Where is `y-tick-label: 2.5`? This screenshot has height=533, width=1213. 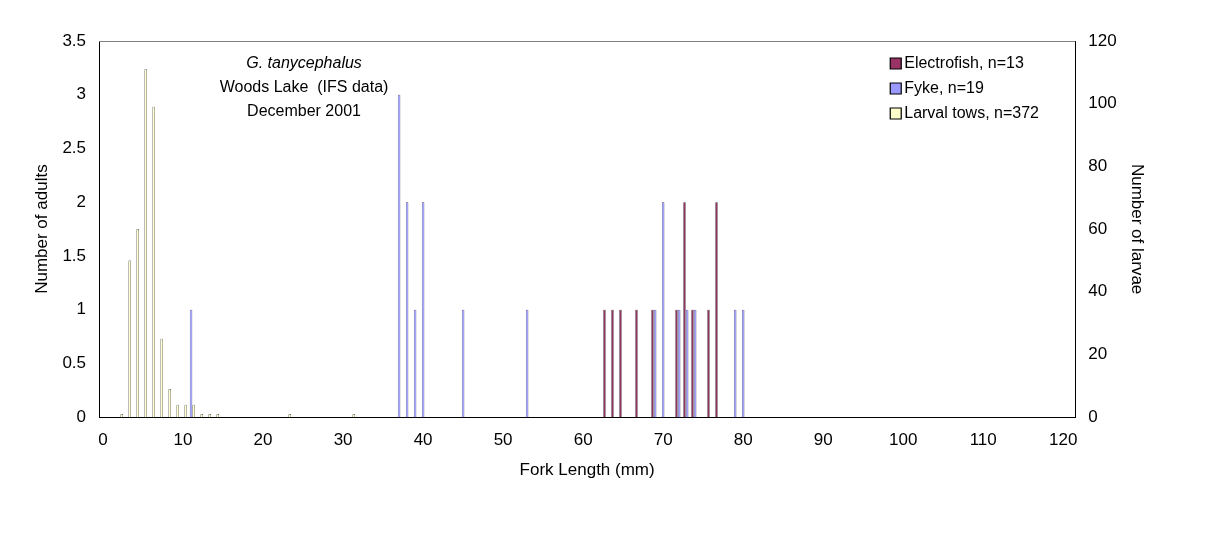
y-tick-label: 2.5 is located at coordinates (74, 148).